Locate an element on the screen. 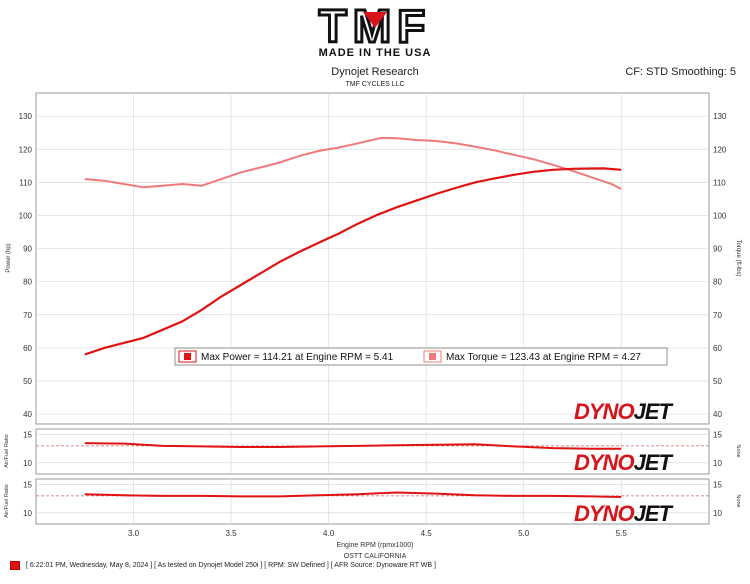  left-y-axis-label: Power (hp) is located at coordinates (9, 257).